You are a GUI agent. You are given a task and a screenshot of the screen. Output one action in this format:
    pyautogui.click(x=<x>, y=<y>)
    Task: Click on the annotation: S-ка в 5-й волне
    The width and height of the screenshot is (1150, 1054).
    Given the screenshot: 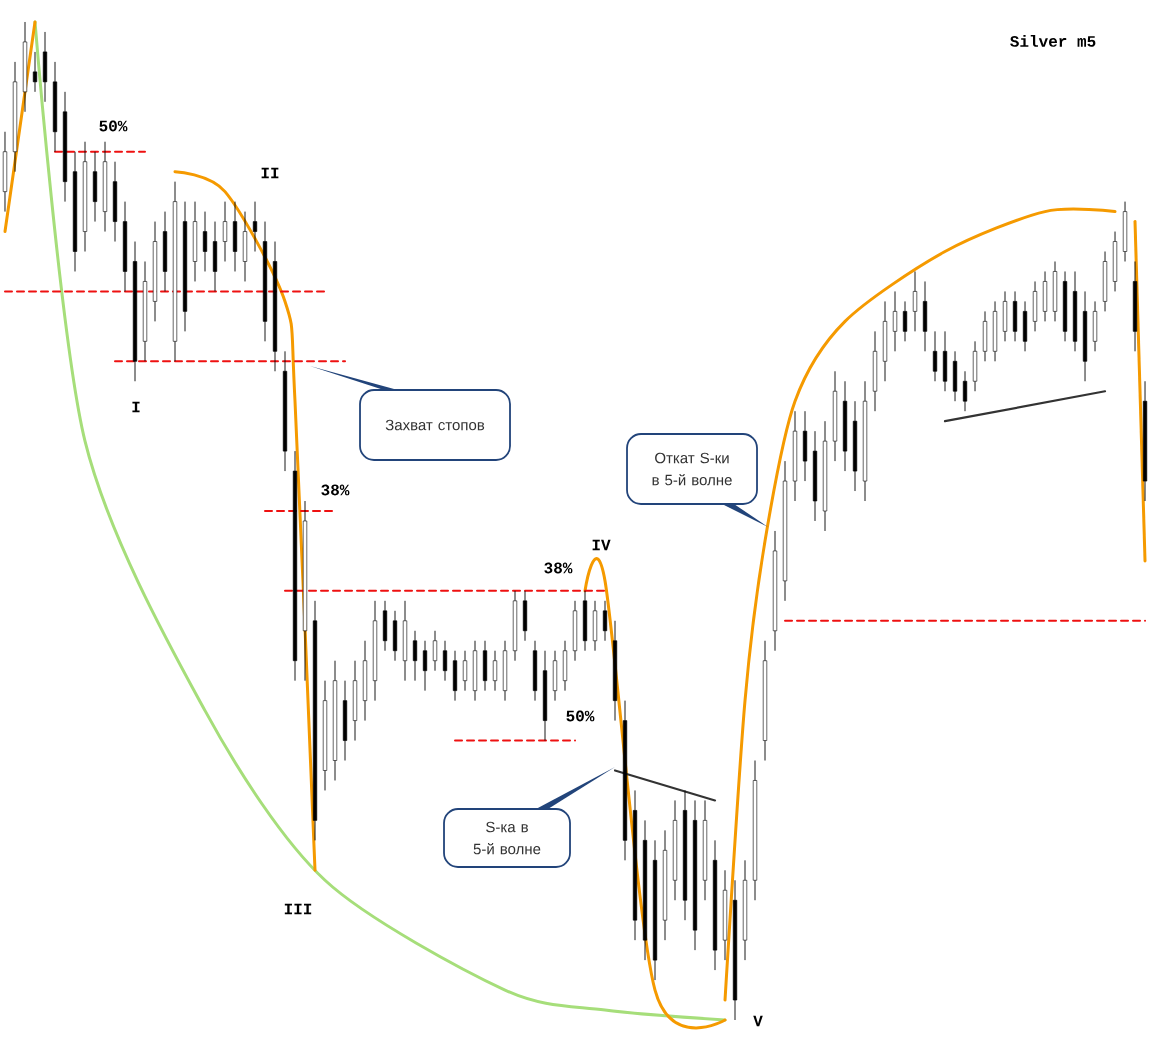 What is the action you would take?
    pyautogui.click(x=507, y=838)
    